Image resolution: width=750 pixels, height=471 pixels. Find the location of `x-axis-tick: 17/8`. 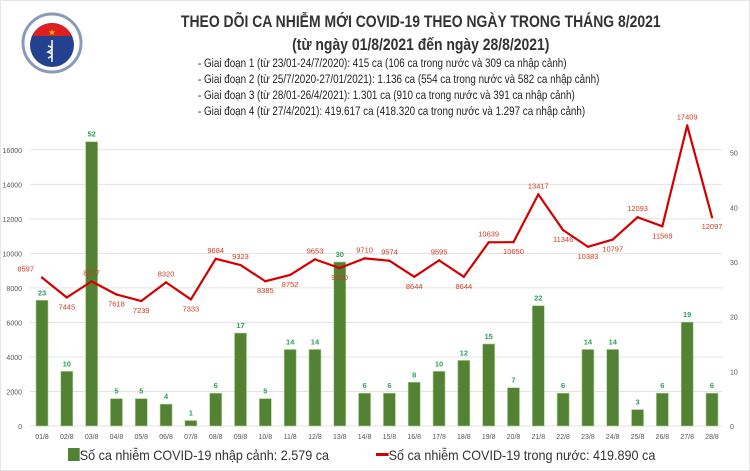

x-axis-tick: 17/8 is located at coordinates (439, 437).